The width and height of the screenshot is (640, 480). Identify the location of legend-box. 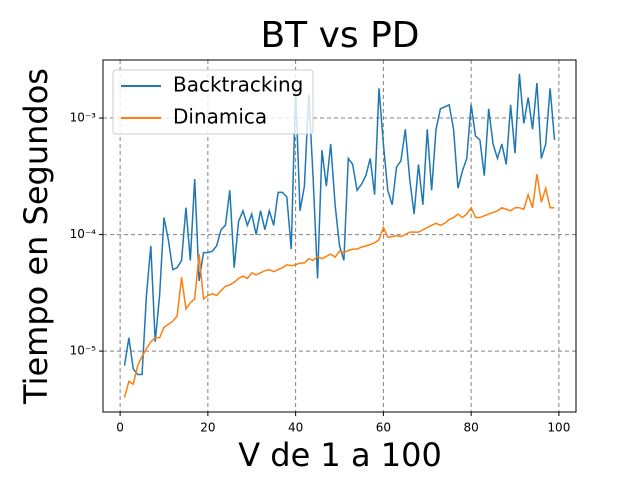
(213, 102).